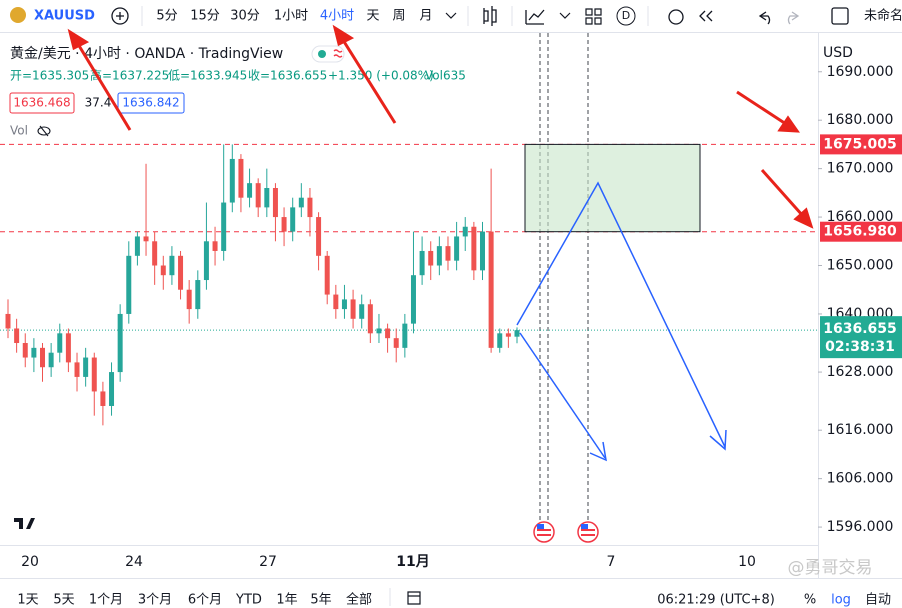 The width and height of the screenshot is (902, 608). I want to click on currency: USD, so click(838, 53).